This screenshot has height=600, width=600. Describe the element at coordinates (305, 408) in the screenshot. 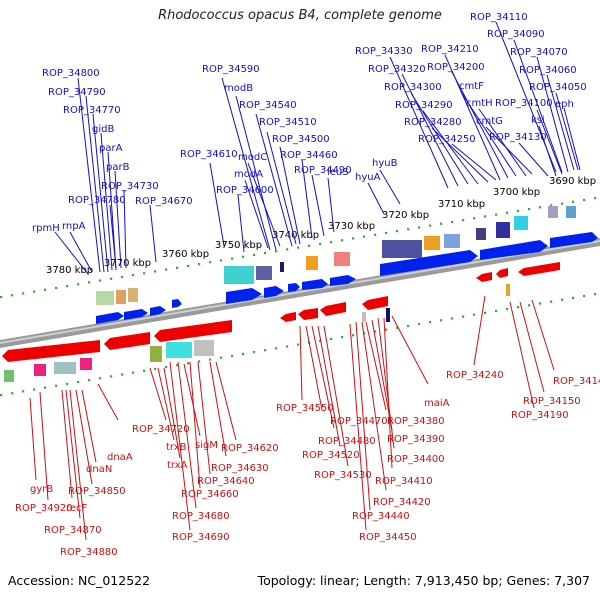

I see `gene-label: ROP_34550` at that location.